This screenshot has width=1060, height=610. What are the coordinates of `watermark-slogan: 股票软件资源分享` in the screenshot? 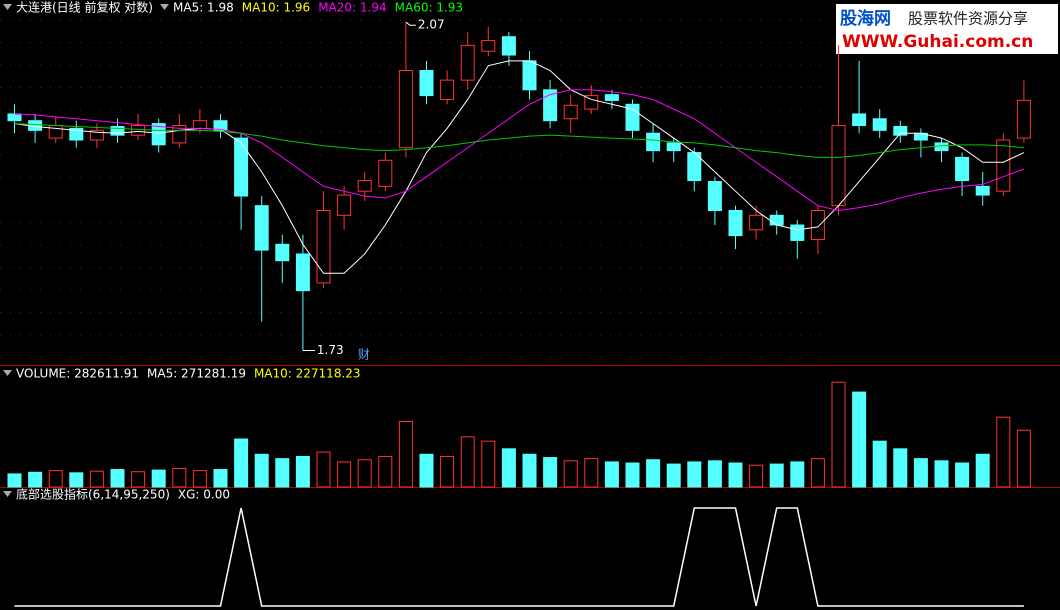 It's located at (968, 19).